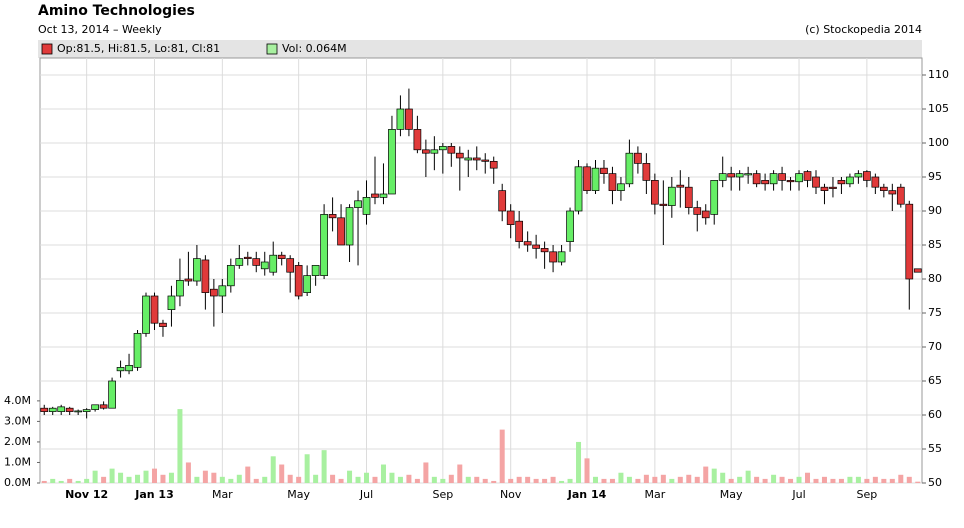 This screenshot has height=528, width=964. I want to click on x-tick-label: Nov, so click(511, 494).